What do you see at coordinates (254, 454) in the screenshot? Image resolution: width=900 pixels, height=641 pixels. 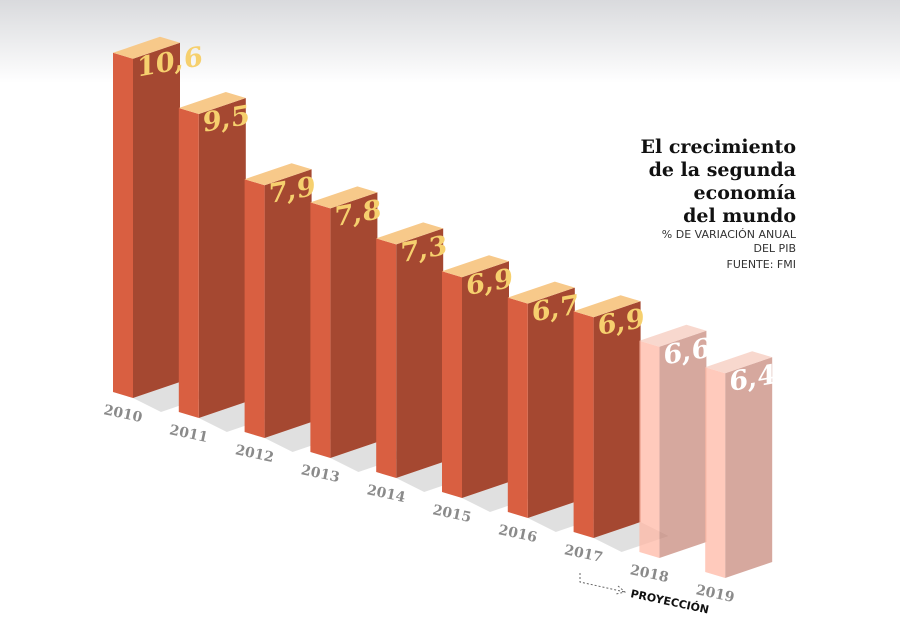 I see `x-tick-label: 2012` at bounding box center [254, 454].